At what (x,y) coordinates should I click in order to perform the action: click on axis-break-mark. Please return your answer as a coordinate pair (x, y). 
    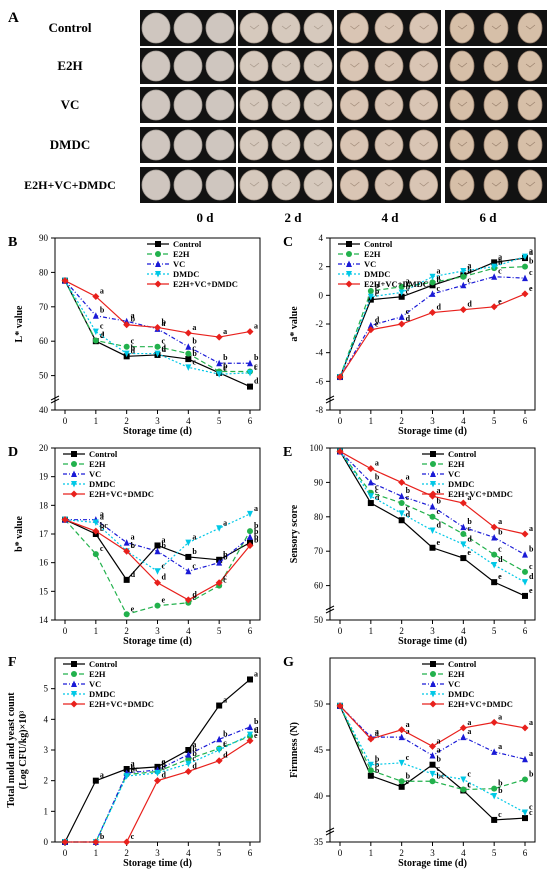
    Looking at the image, I should click on (330, 608).